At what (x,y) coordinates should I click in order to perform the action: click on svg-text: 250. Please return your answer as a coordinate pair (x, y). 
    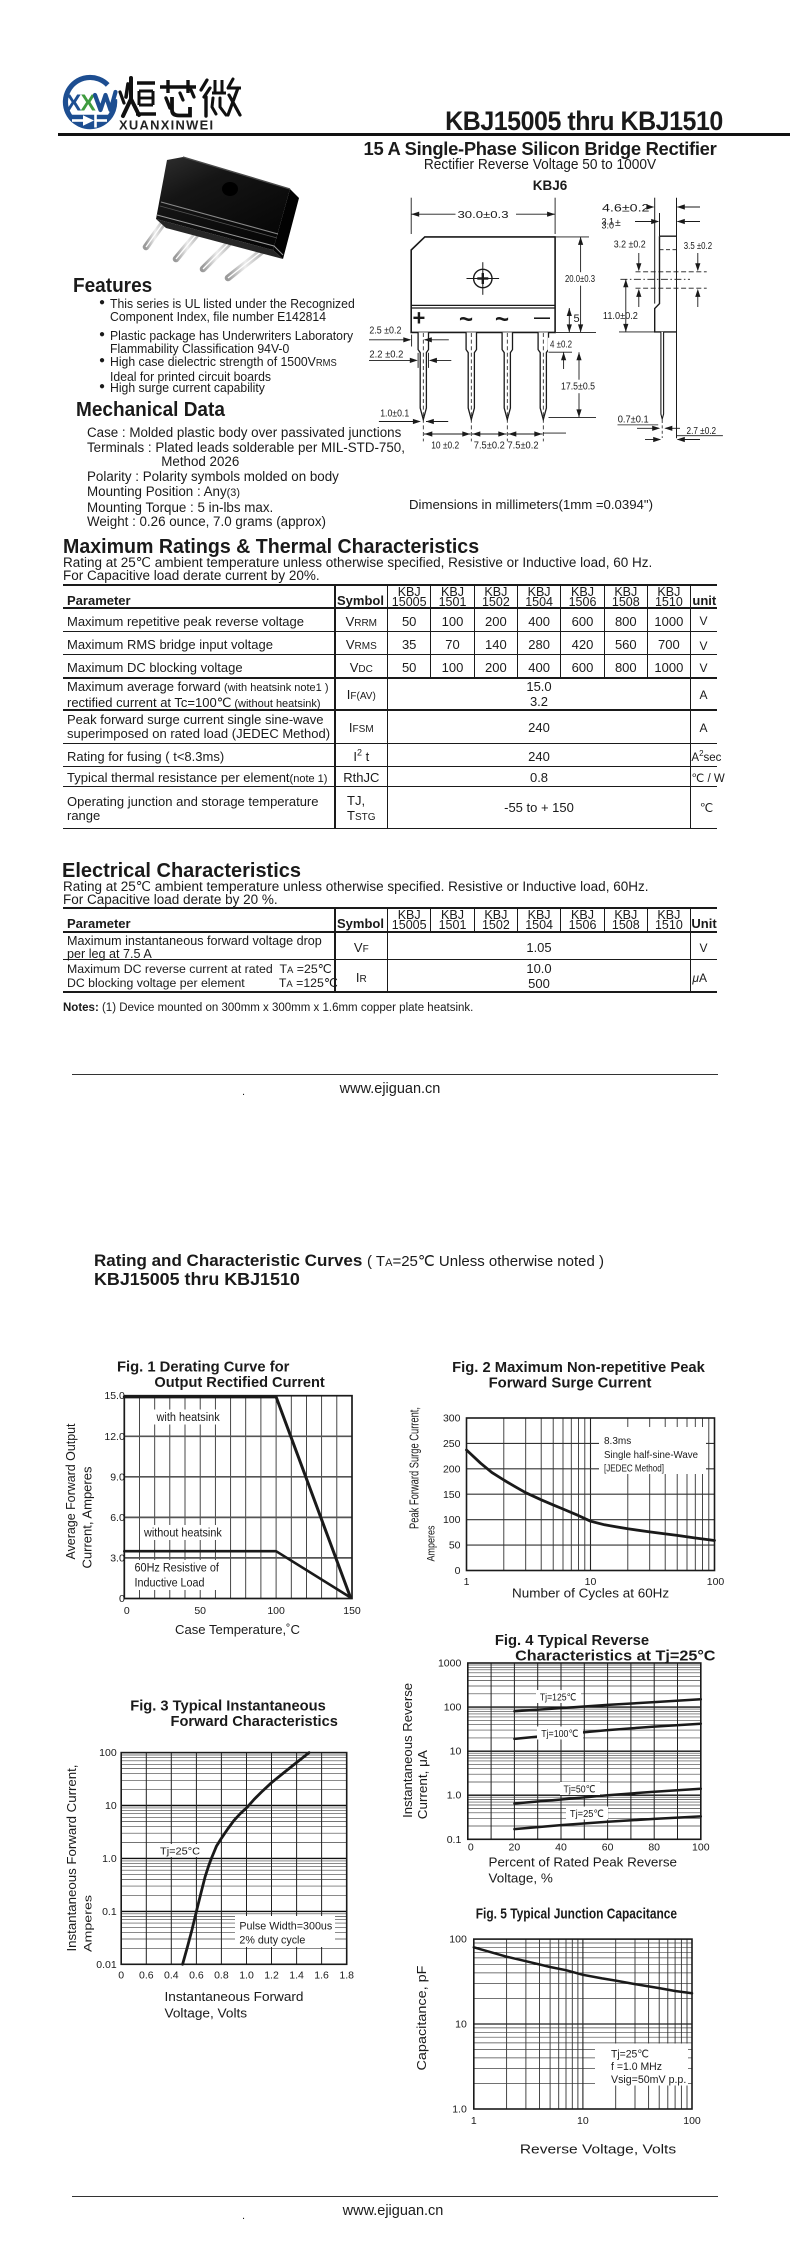
    Looking at the image, I should click on (452, 1444).